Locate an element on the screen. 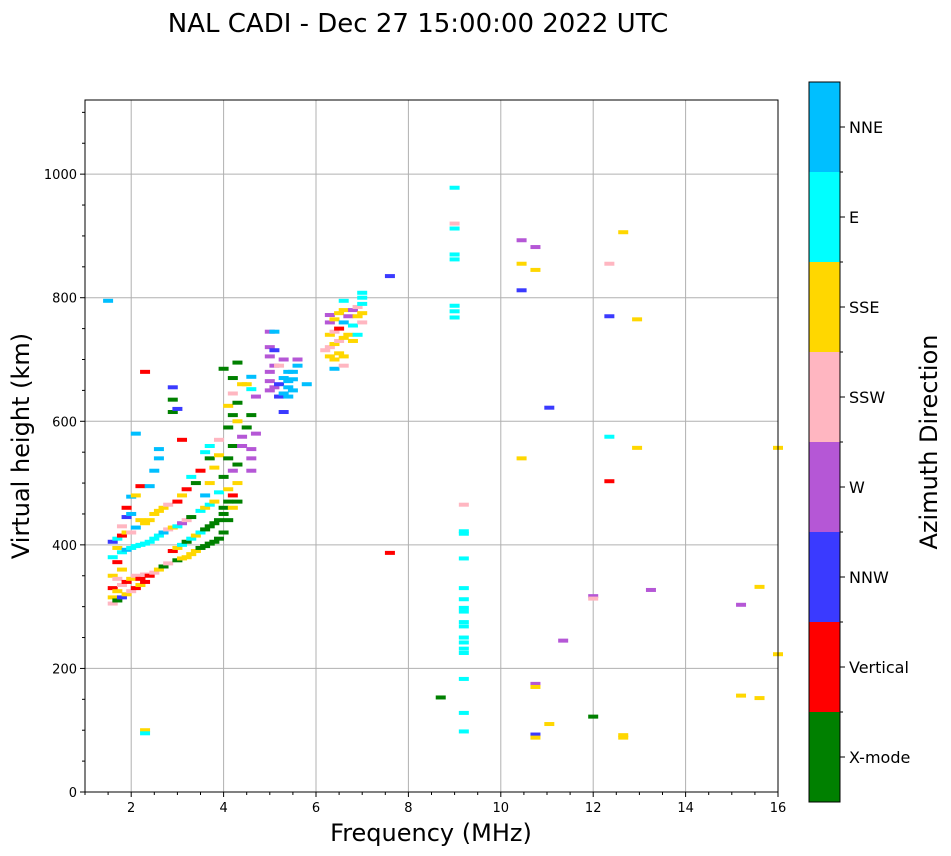 Image resolution: width=951 pixels, height=856 pixels. x-tick-label: 8 is located at coordinates (408, 808).